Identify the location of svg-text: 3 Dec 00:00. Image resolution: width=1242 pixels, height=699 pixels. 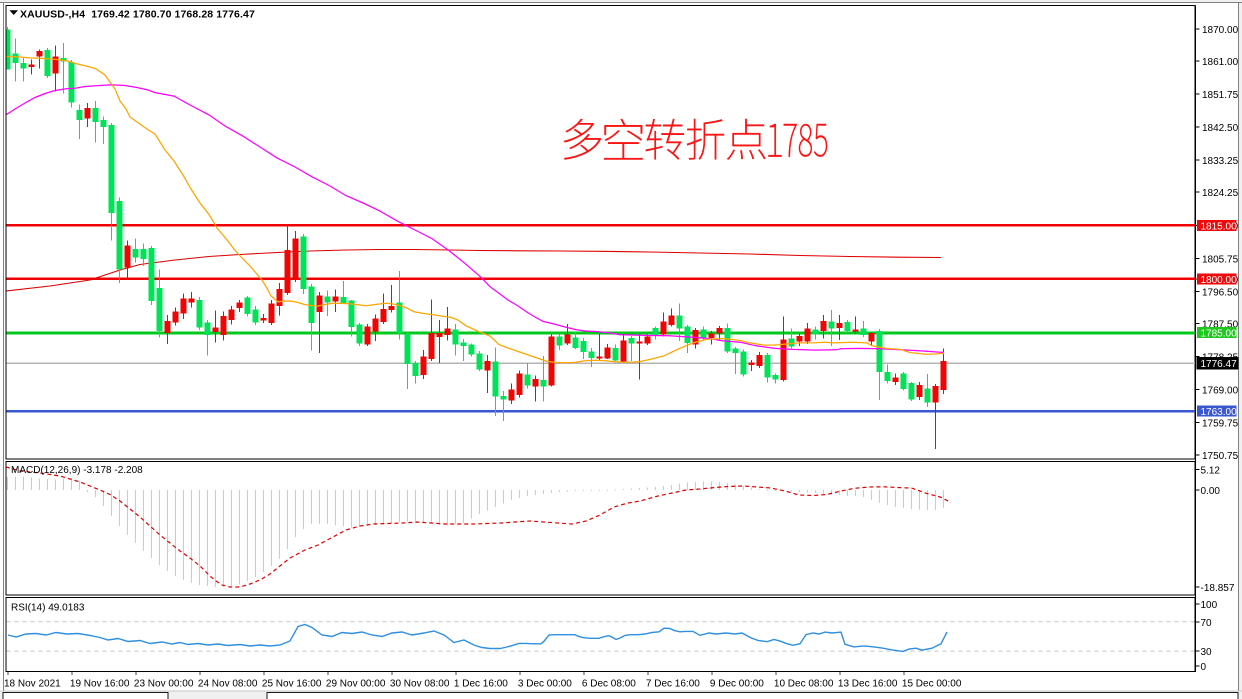
(545, 684).